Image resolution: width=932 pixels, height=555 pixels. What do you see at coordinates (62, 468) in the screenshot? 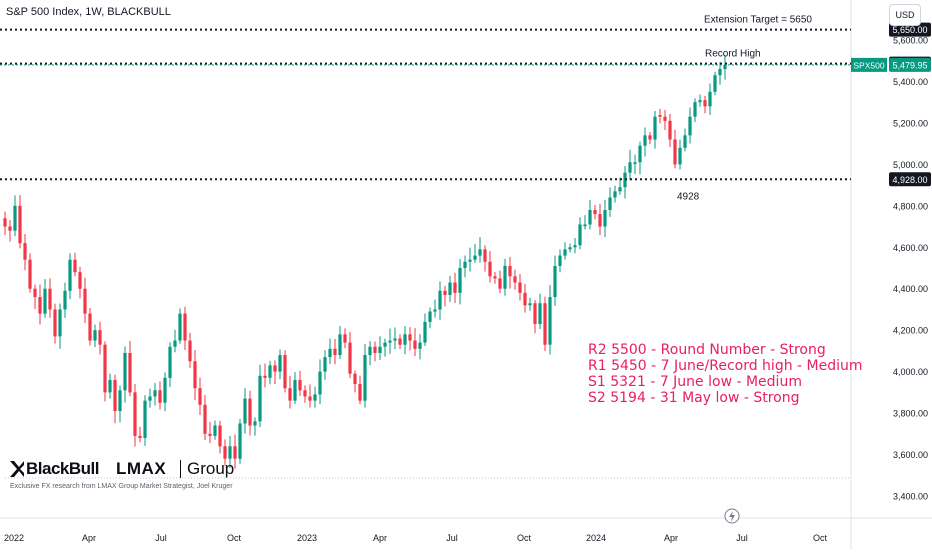
I see `brand-name: BlackBull` at bounding box center [62, 468].